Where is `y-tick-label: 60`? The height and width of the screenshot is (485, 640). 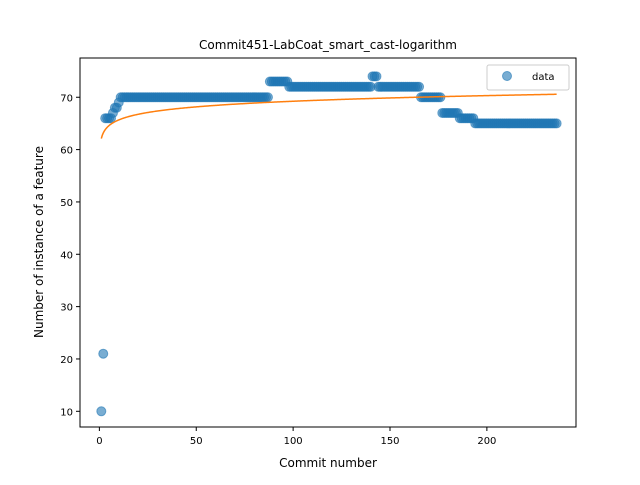 y-tick-label: 60 is located at coordinates (66, 151).